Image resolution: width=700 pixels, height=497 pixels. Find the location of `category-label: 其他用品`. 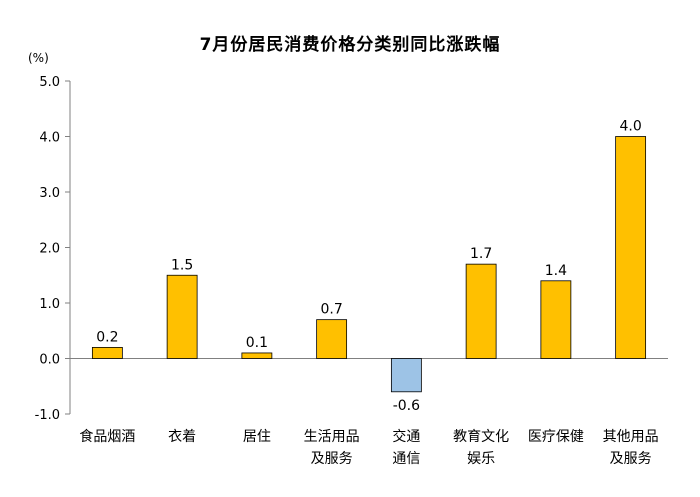

category-label: 其他用品 is located at coordinates (631, 437).